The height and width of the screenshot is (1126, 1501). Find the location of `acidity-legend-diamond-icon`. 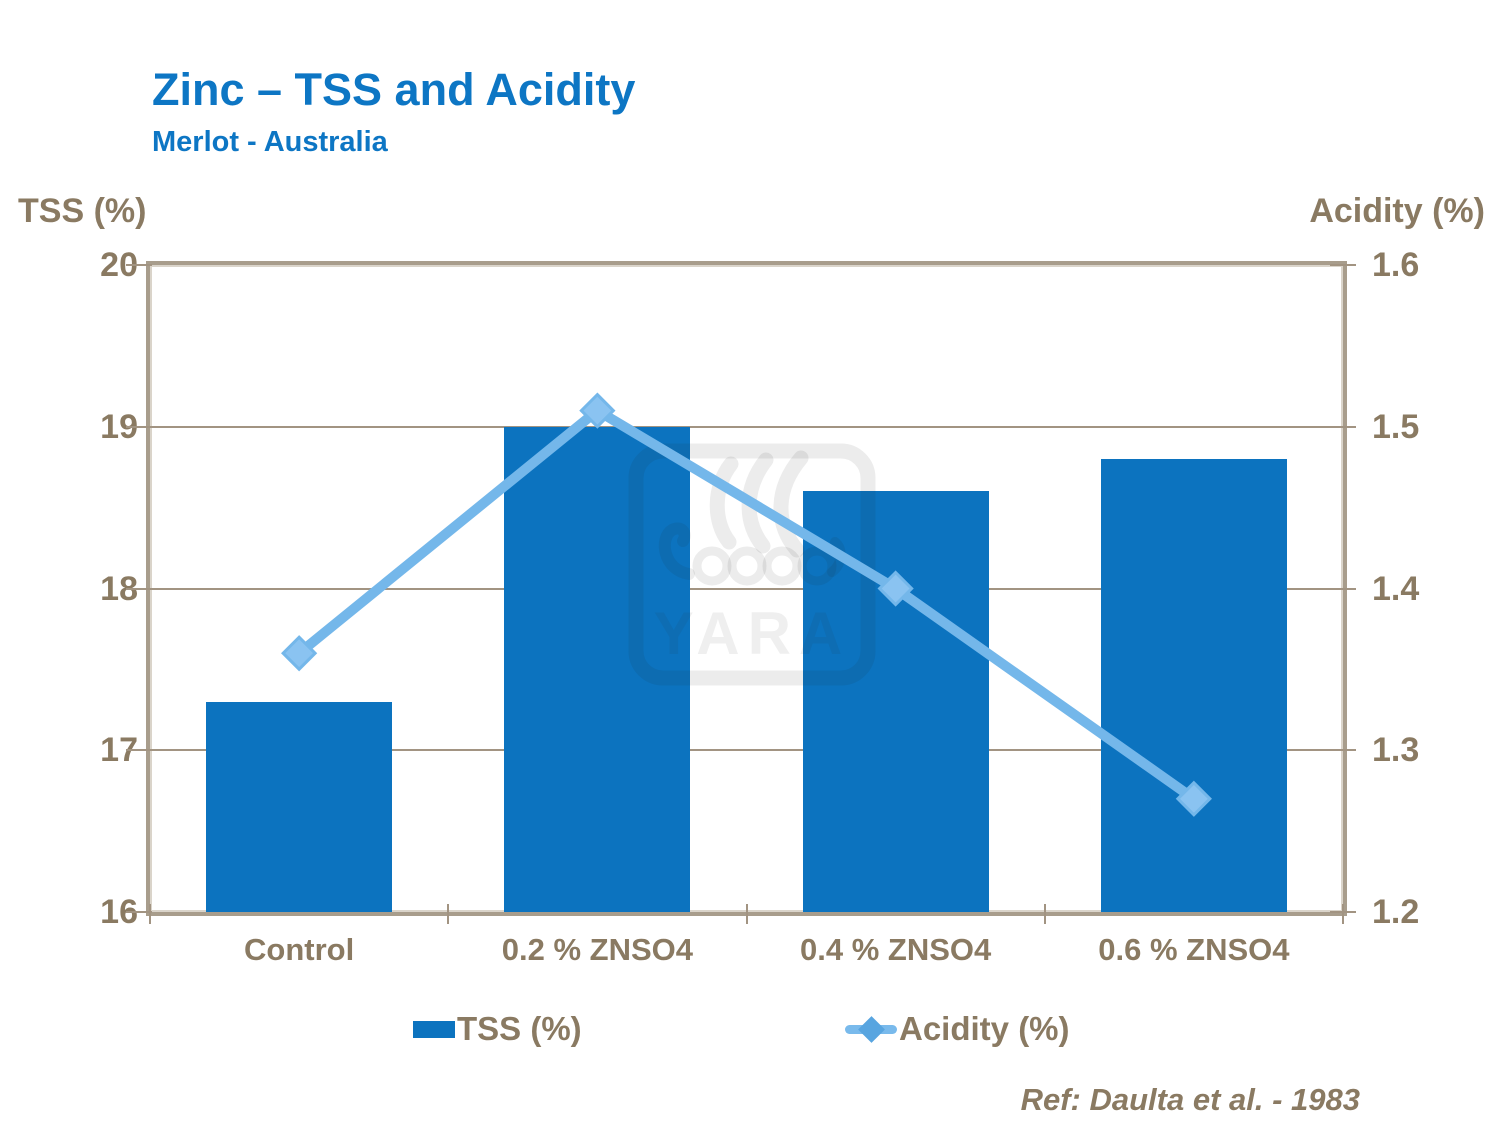

acidity-legend-diamond-icon is located at coordinates (871, 1029).